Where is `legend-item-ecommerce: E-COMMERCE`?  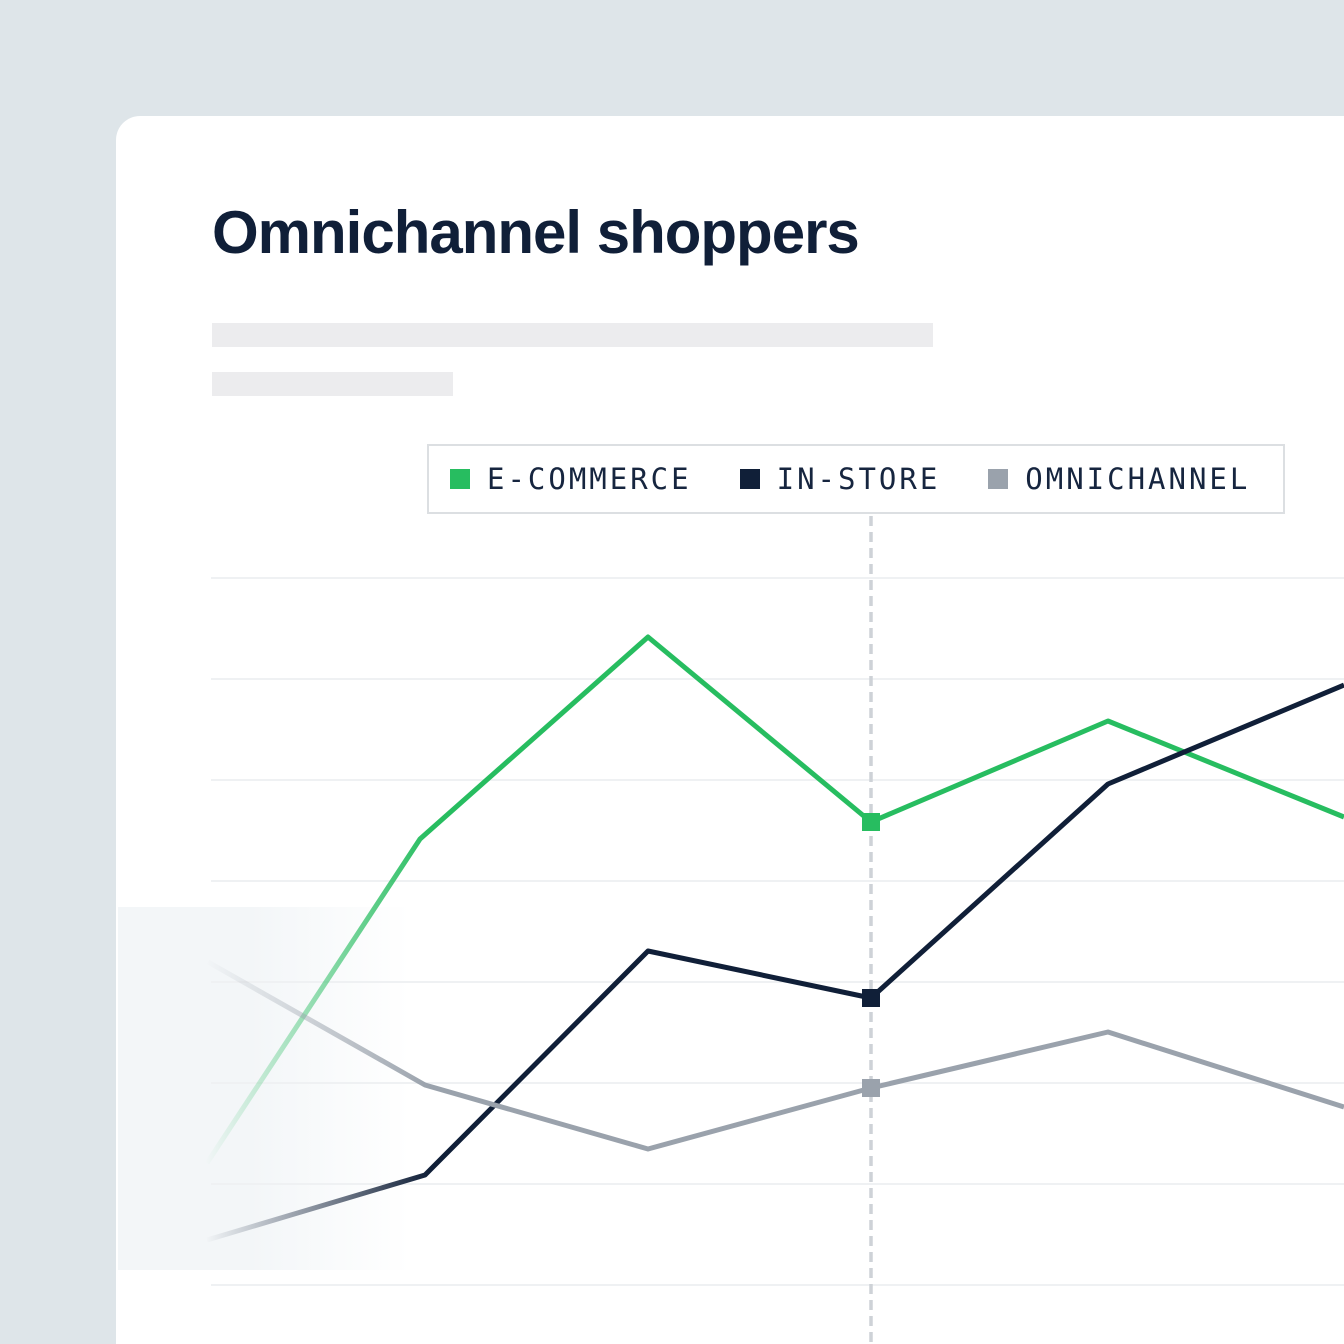 legend-item-ecommerce: E-COMMERCE is located at coordinates (571, 479).